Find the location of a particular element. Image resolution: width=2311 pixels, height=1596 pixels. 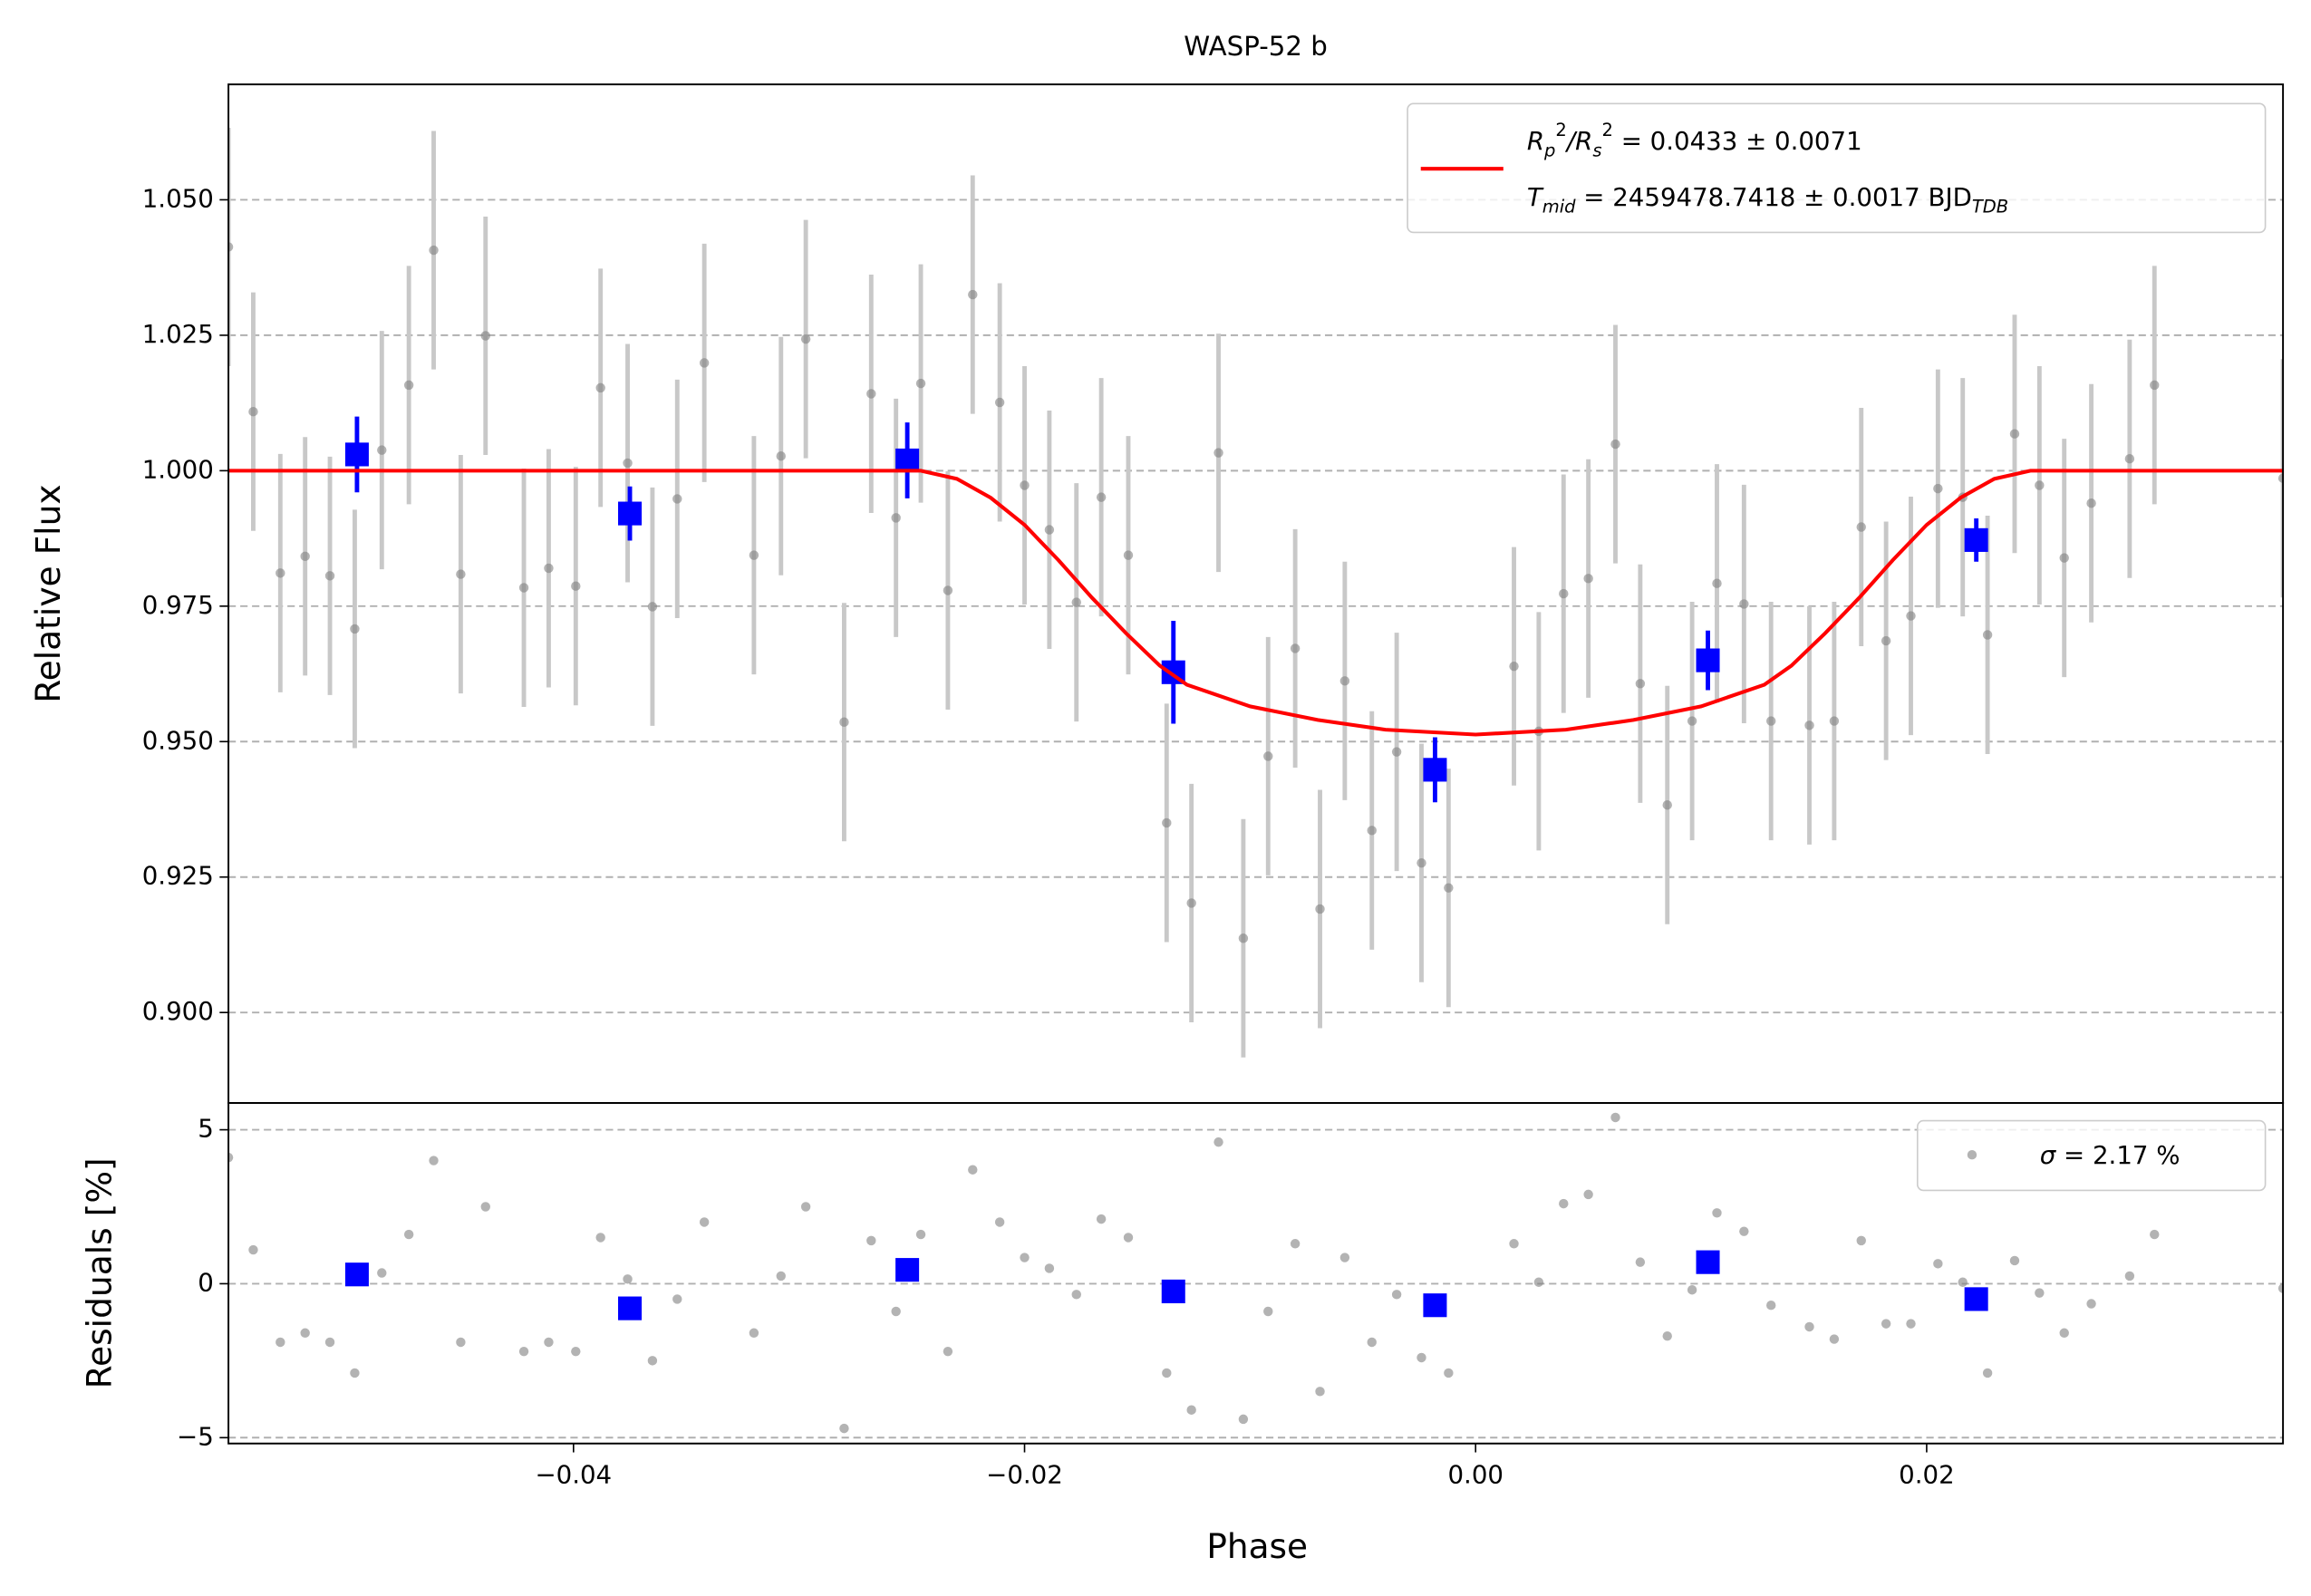

legend-label: σ = 2.17 % is located at coordinates (2110, 1155).